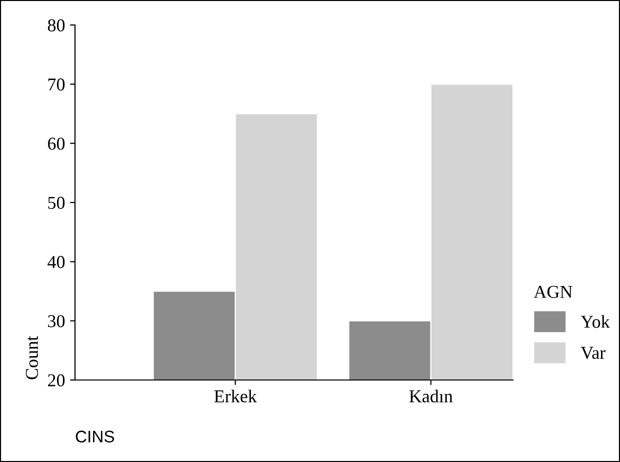  I want to click on y-tick-label: 20, so click(56, 380).